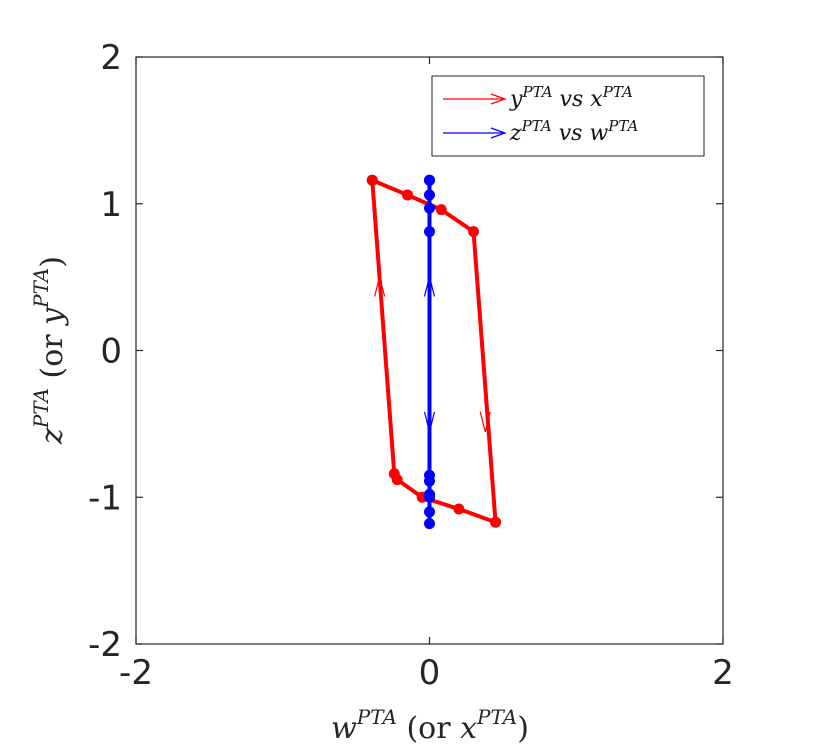 The width and height of the screenshot is (830, 754). I want to click on legend-entries: yPTA vs xPTA zPTA vs wPTA, so click(541, 114).